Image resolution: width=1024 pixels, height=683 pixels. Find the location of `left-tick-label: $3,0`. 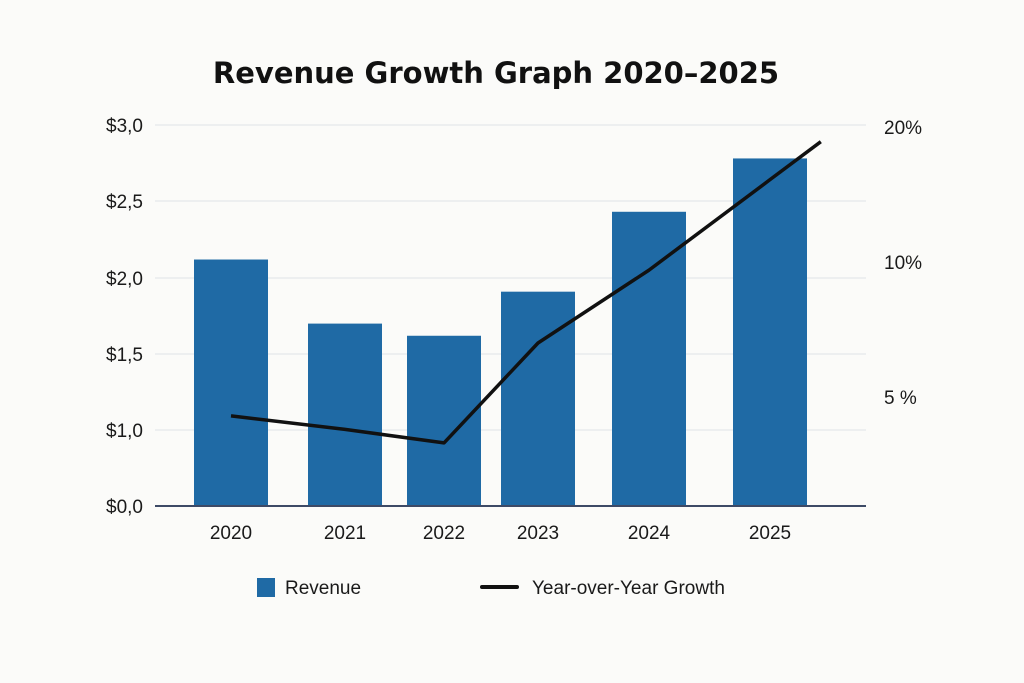

left-tick-label: $3,0 is located at coordinates (124, 126).